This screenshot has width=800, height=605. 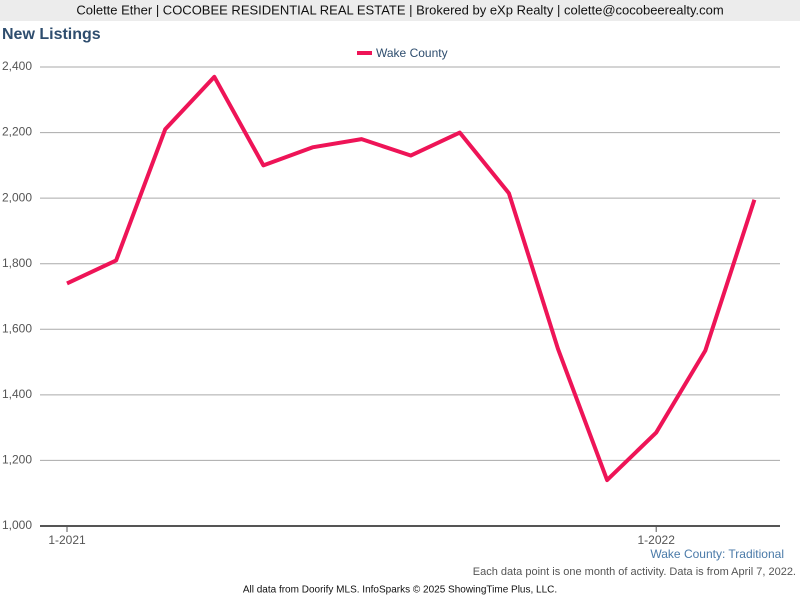 I want to click on header-bar, so click(x=400, y=10).